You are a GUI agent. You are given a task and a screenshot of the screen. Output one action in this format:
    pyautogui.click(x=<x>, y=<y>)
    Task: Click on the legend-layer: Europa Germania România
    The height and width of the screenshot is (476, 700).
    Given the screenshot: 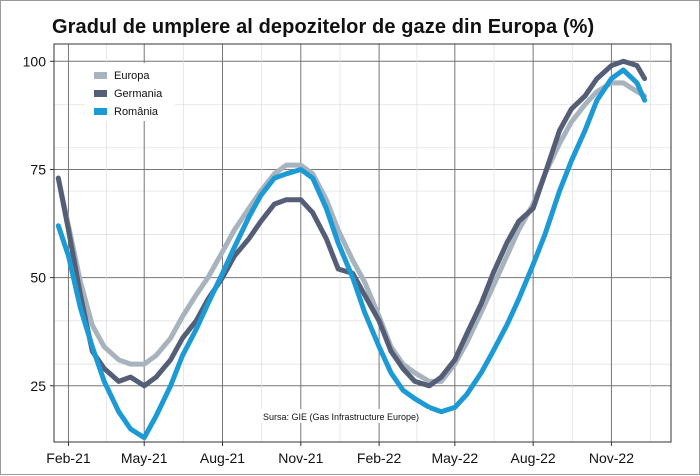 What is the action you would take?
    pyautogui.click(x=130, y=92)
    